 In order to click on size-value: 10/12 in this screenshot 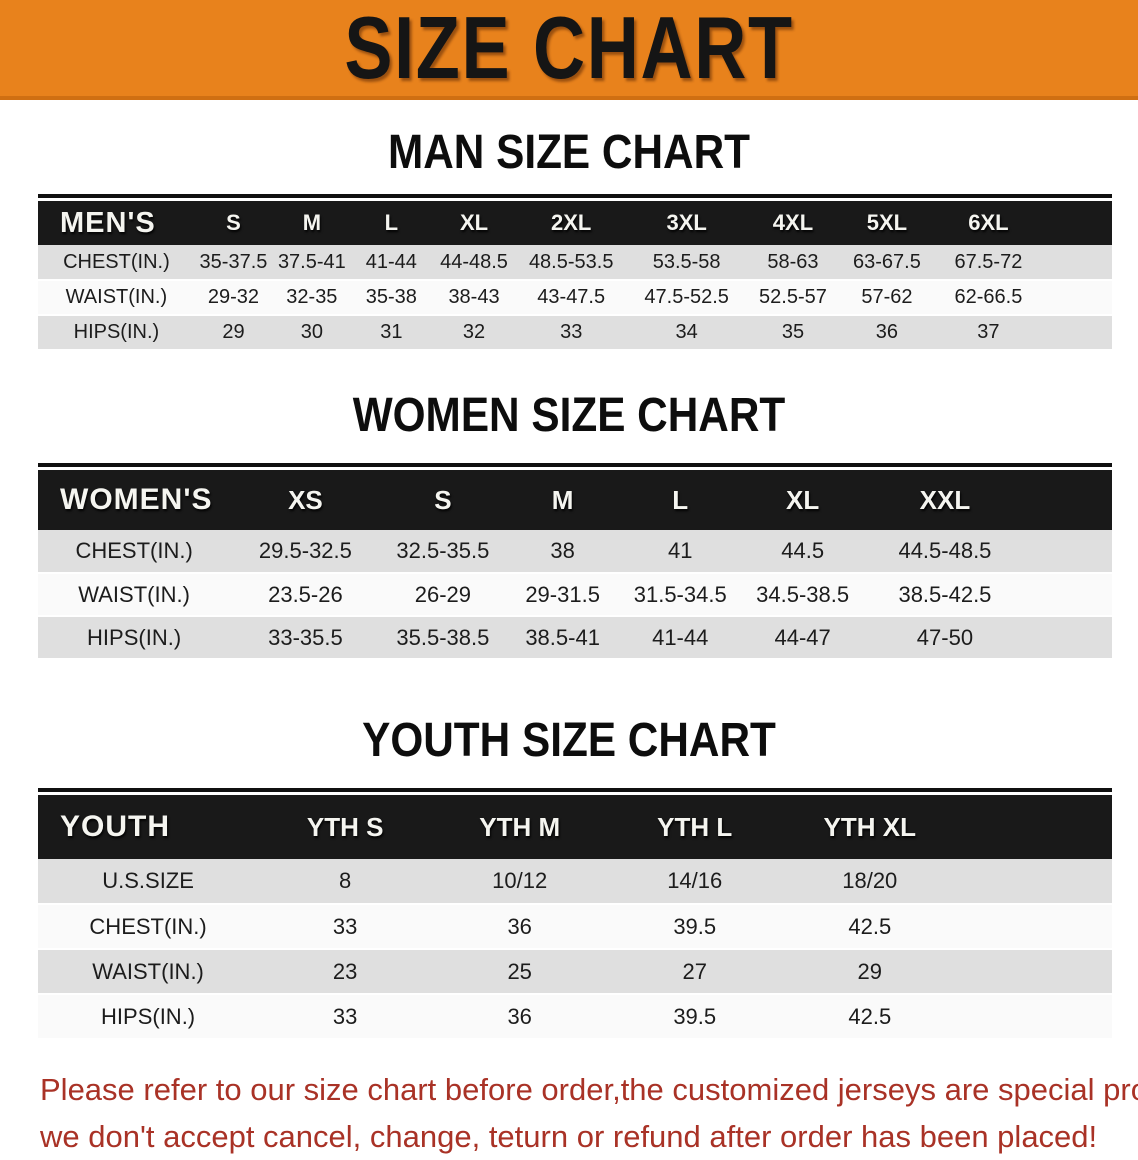, I will do `click(520, 882)`.